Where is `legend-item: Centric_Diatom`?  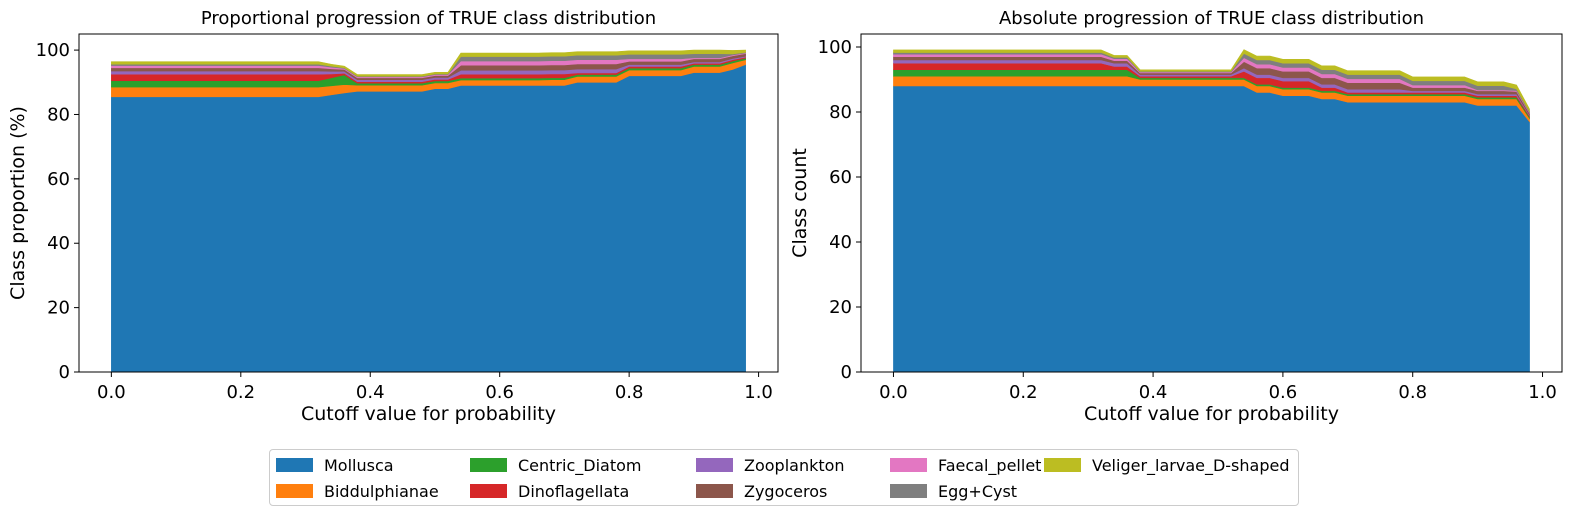 legend-item: Centric_Diatom is located at coordinates (555, 465).